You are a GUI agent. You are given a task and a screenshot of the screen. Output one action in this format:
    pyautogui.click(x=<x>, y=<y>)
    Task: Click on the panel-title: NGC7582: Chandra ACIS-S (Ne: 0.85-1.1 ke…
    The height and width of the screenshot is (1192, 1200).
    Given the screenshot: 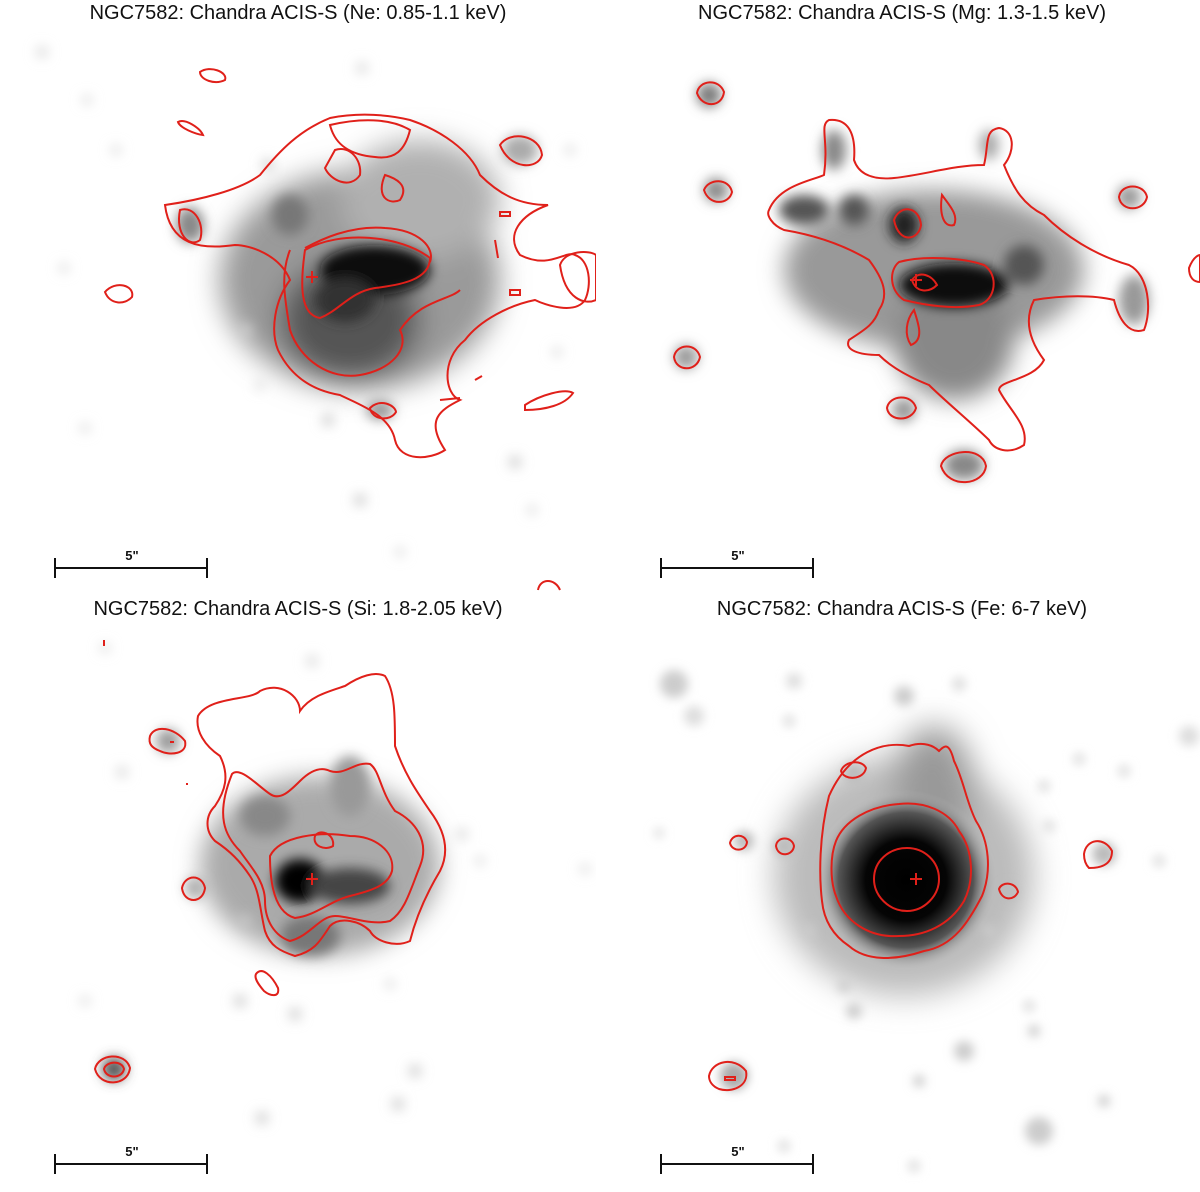 What is the action you would take?
    pyautogui.click(x=298, y=13)
    